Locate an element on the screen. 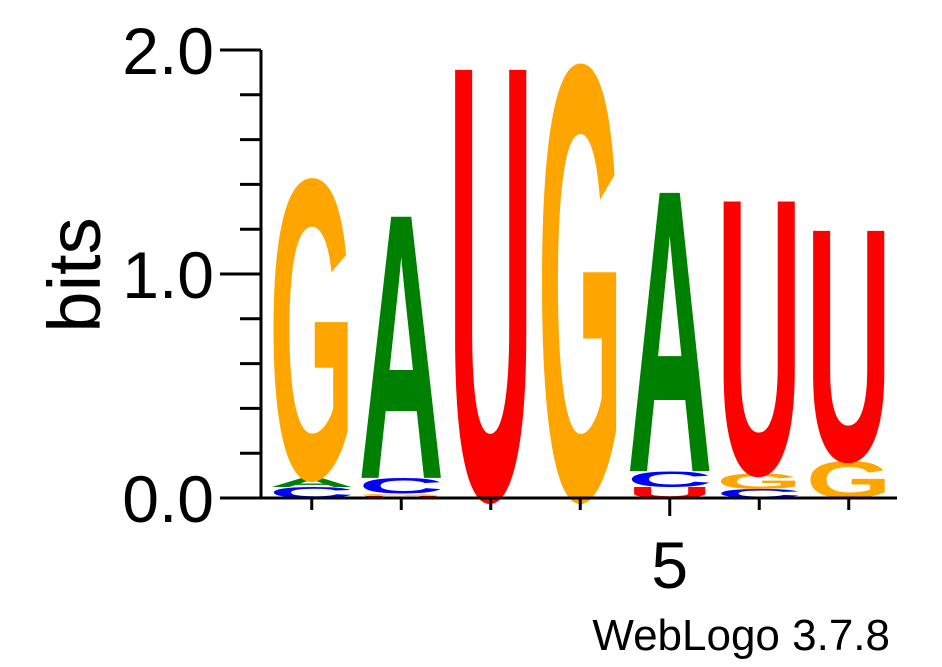 The width and height of the screenshot is (942, 667). letter-U-pos6-2: U is located at coordinates (759, 337).